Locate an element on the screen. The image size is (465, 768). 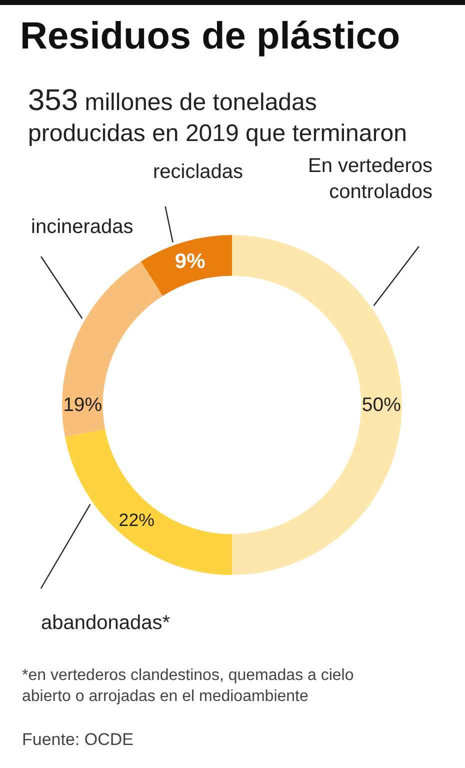
text: *en vertederos clandestinos, quemadas a cielo abierto o arrojadas en el medioambiente is located at coordinates (188, 686).